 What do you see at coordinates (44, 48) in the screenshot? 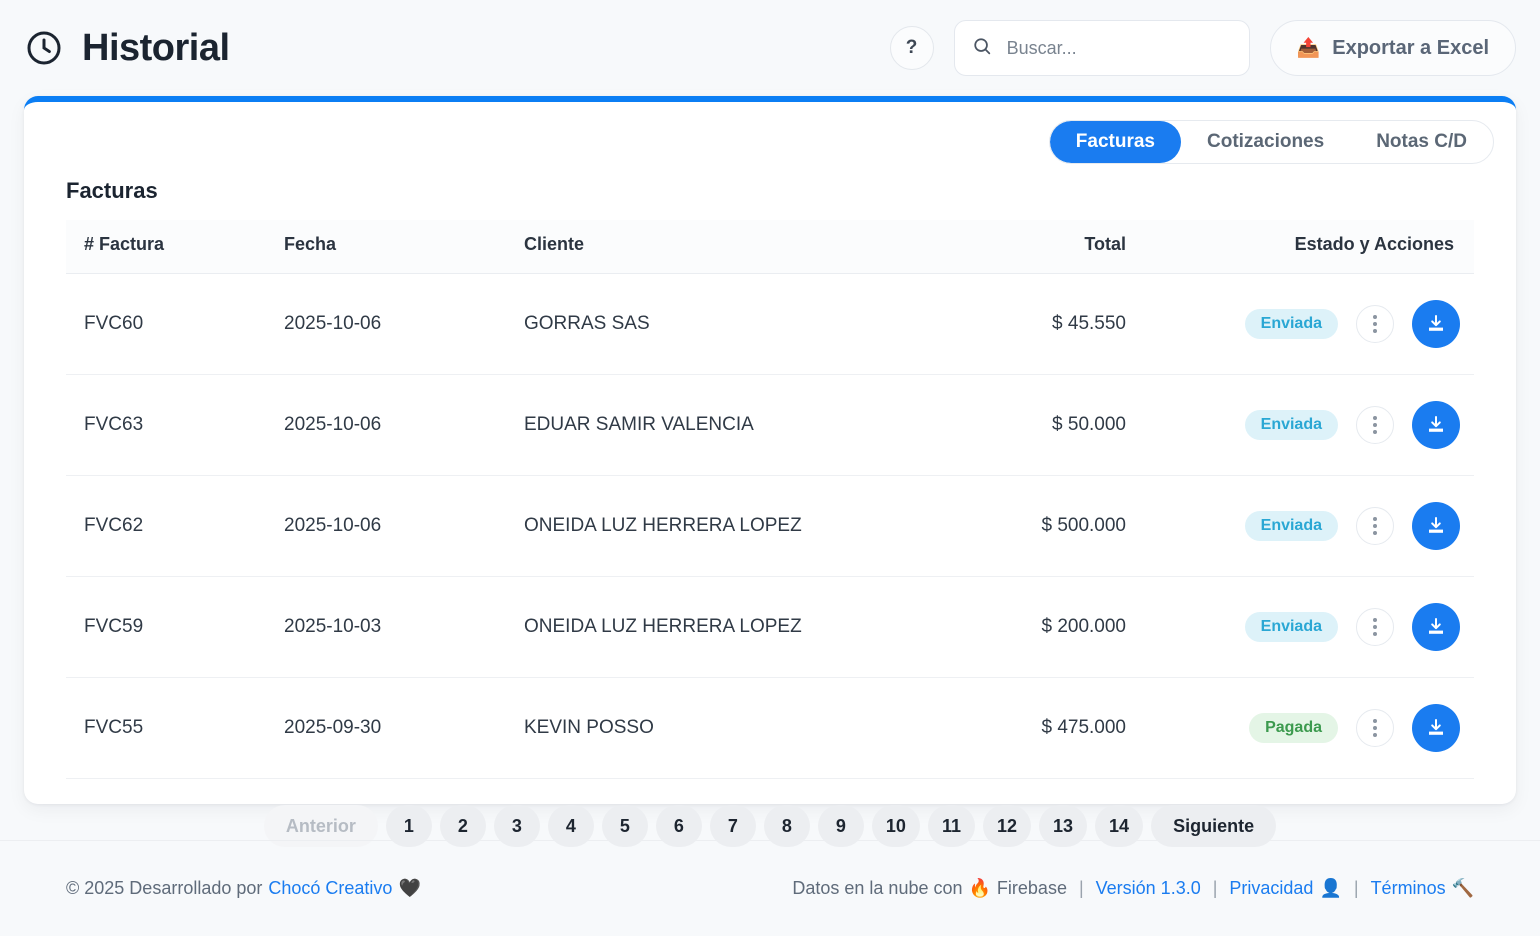
I see `clock-icon` at bounding box center [44, 48].